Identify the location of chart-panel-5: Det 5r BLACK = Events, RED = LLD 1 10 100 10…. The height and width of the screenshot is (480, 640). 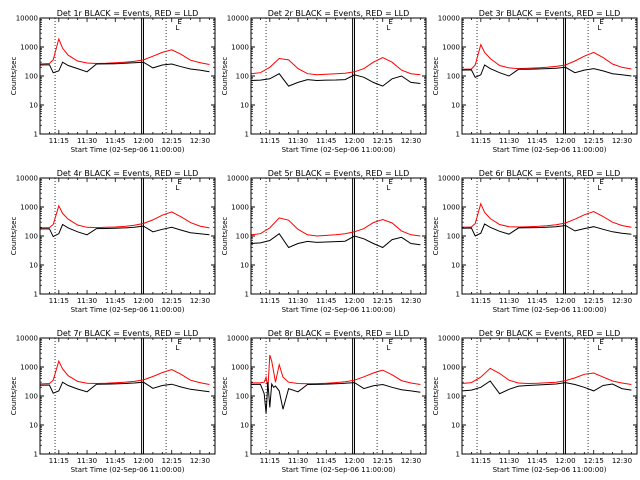
(324, 241).